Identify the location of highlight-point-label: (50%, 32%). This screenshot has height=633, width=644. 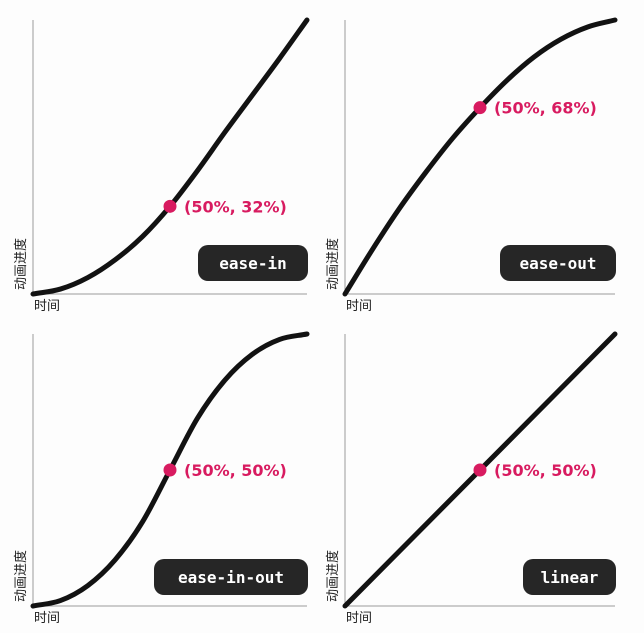
(235, 206).